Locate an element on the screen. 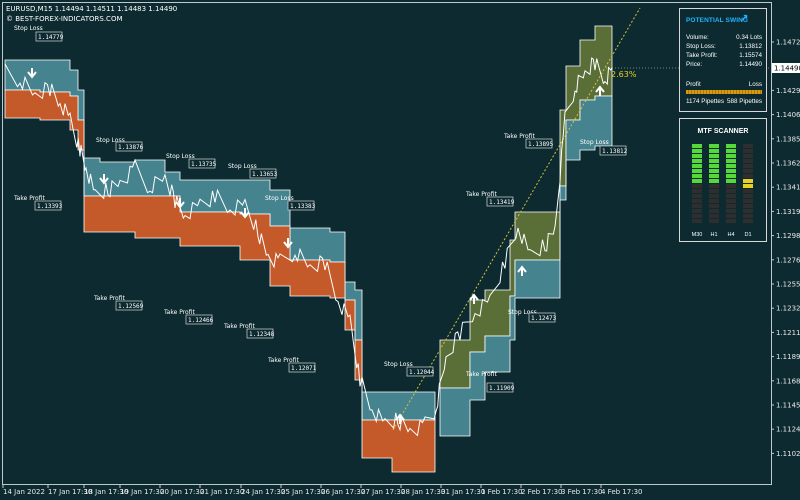 This screenshot has width=800, height=500. mtf-label-m30: M30 is located at coordinates (697, 235).